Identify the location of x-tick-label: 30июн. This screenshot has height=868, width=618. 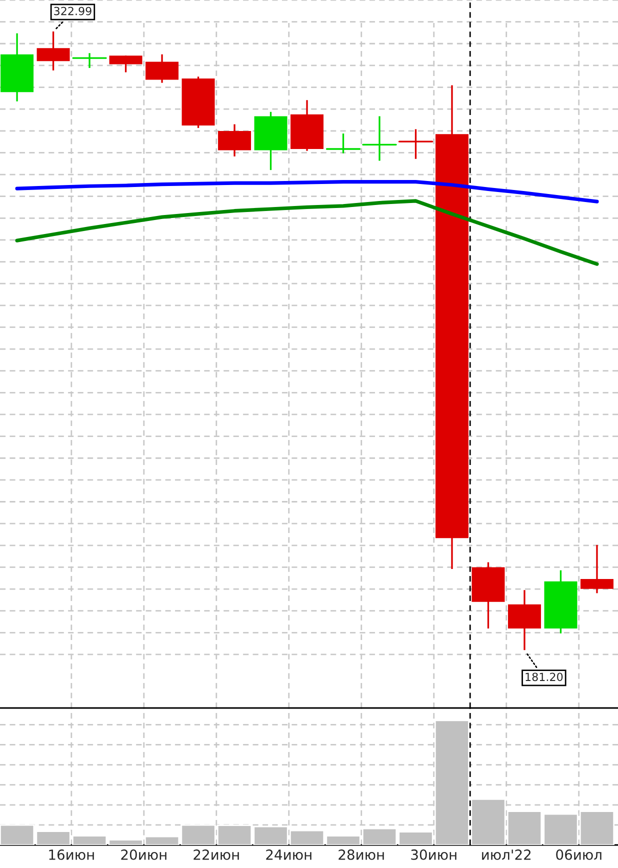
(433, 854).